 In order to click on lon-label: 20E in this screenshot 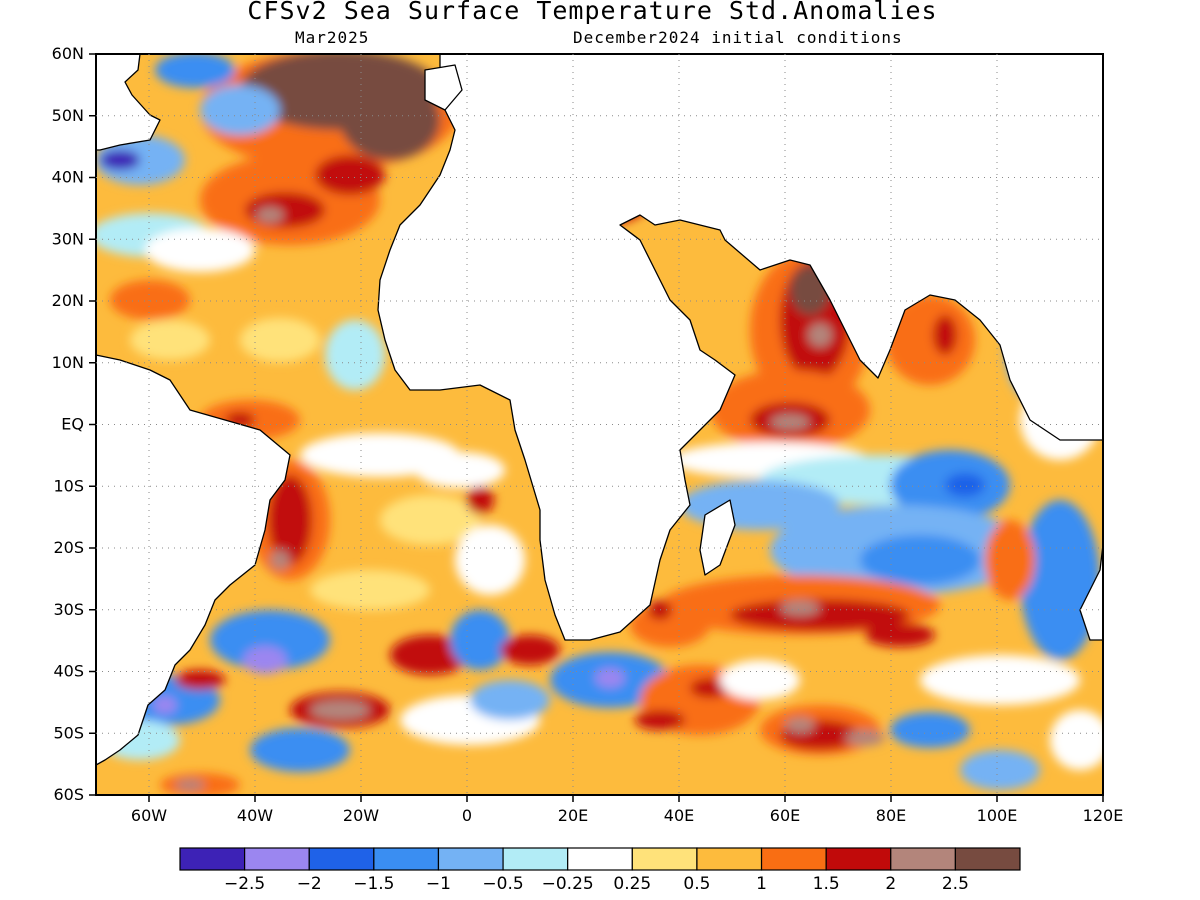, I will do `click(573, 815)`.